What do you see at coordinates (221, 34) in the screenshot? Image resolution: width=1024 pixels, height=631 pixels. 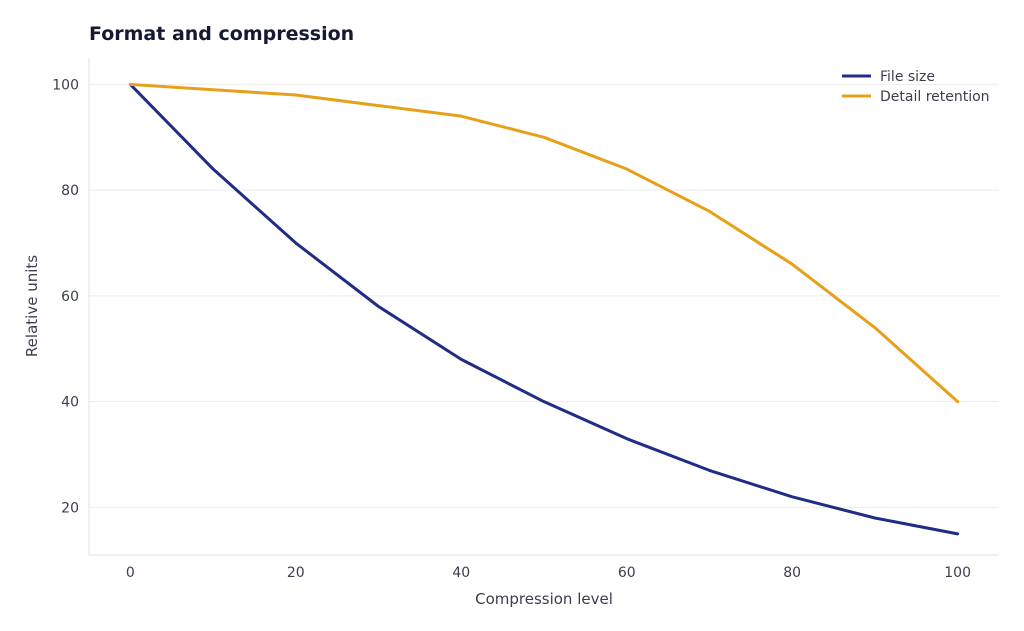 I see `chart-title: Format and compression` at bounding box center [221, 34].